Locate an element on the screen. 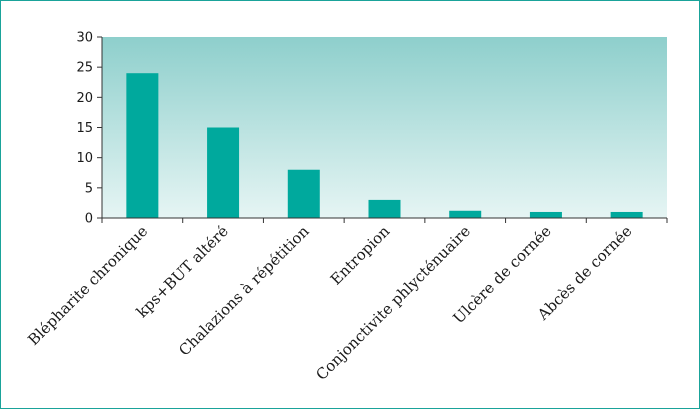 This screenshot has height=409, width=700. y-tick-label: 10 is located at coordinates (84, 158).